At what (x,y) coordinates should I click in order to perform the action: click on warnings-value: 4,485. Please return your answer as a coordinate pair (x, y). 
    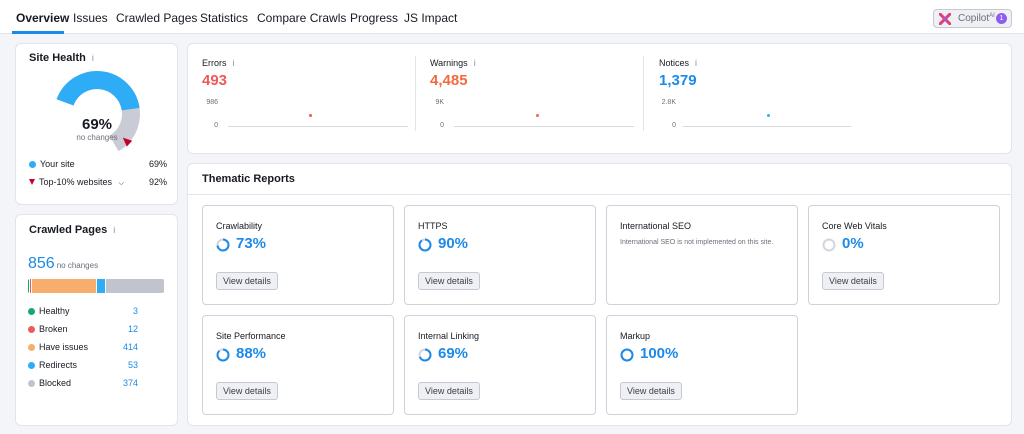
    Looking at the image, I should click on (449, 80).